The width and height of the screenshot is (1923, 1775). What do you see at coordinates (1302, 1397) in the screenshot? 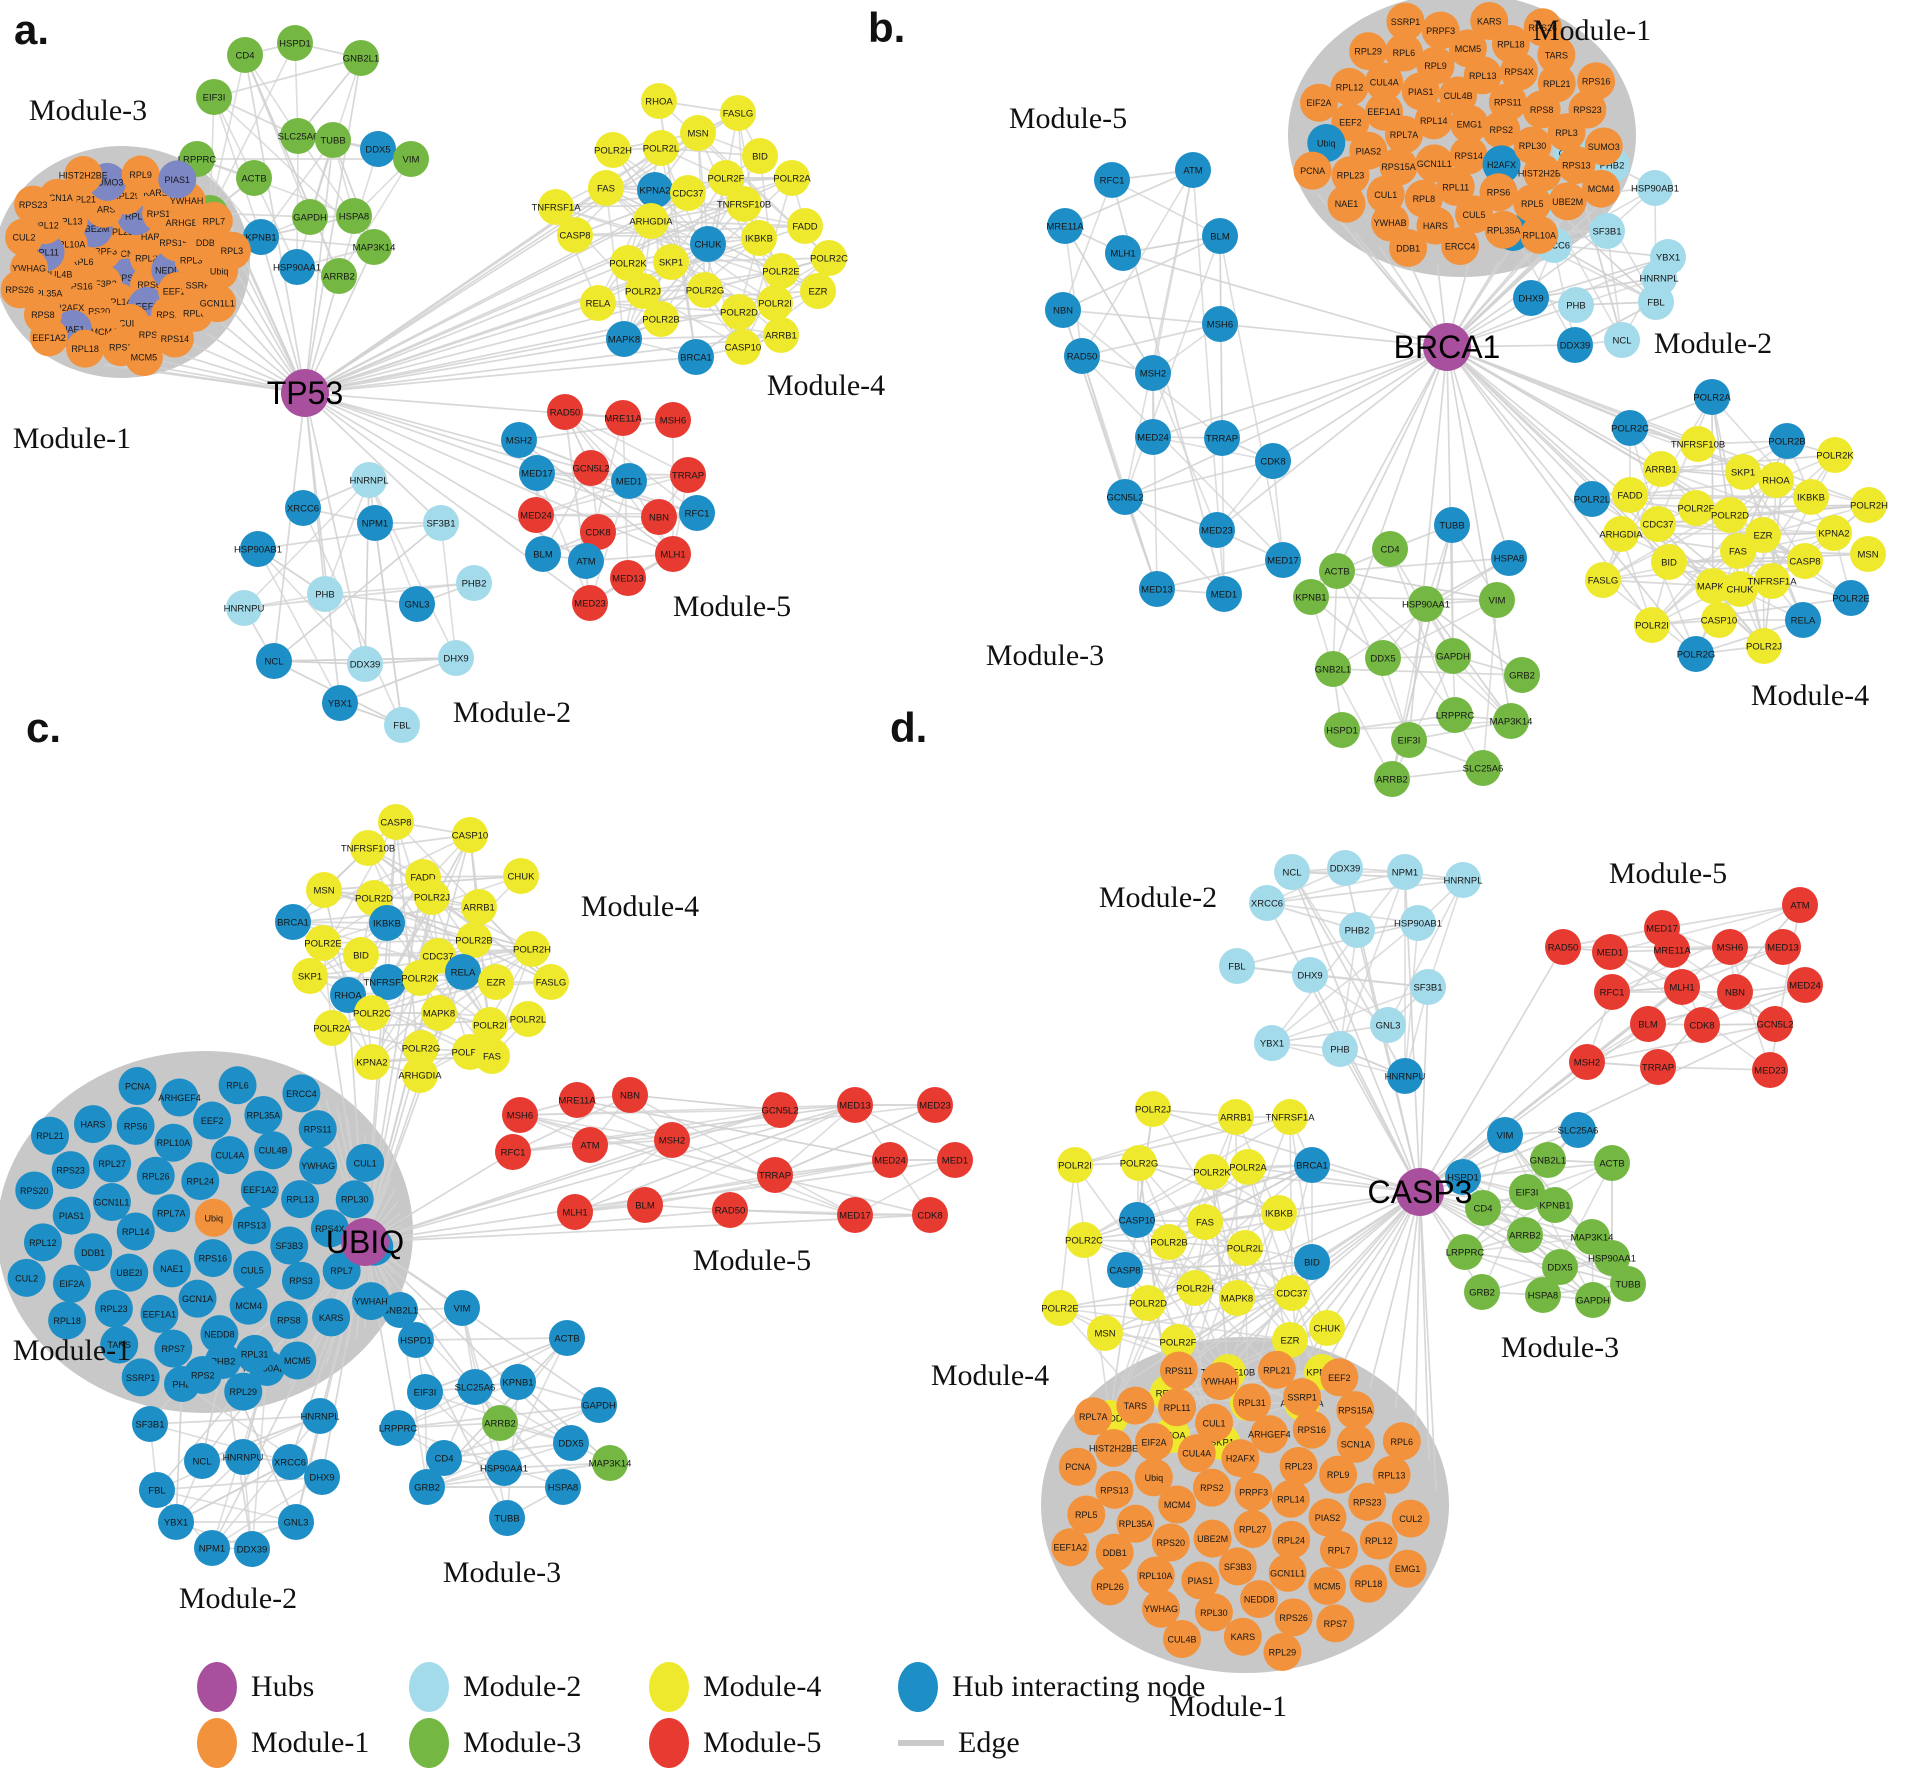
I see `node-d-SSRP1` at bounding box center [1302, 1397].